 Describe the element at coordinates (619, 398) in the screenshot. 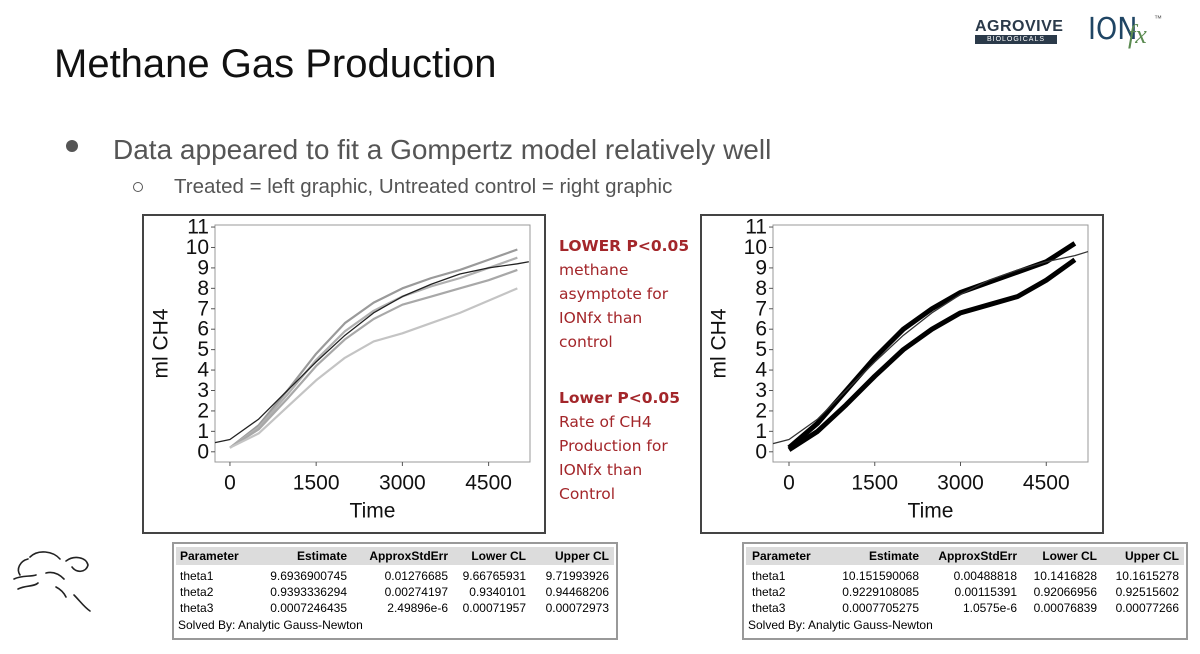

I see `annotation-heading: Lower P<0.05` at that location.